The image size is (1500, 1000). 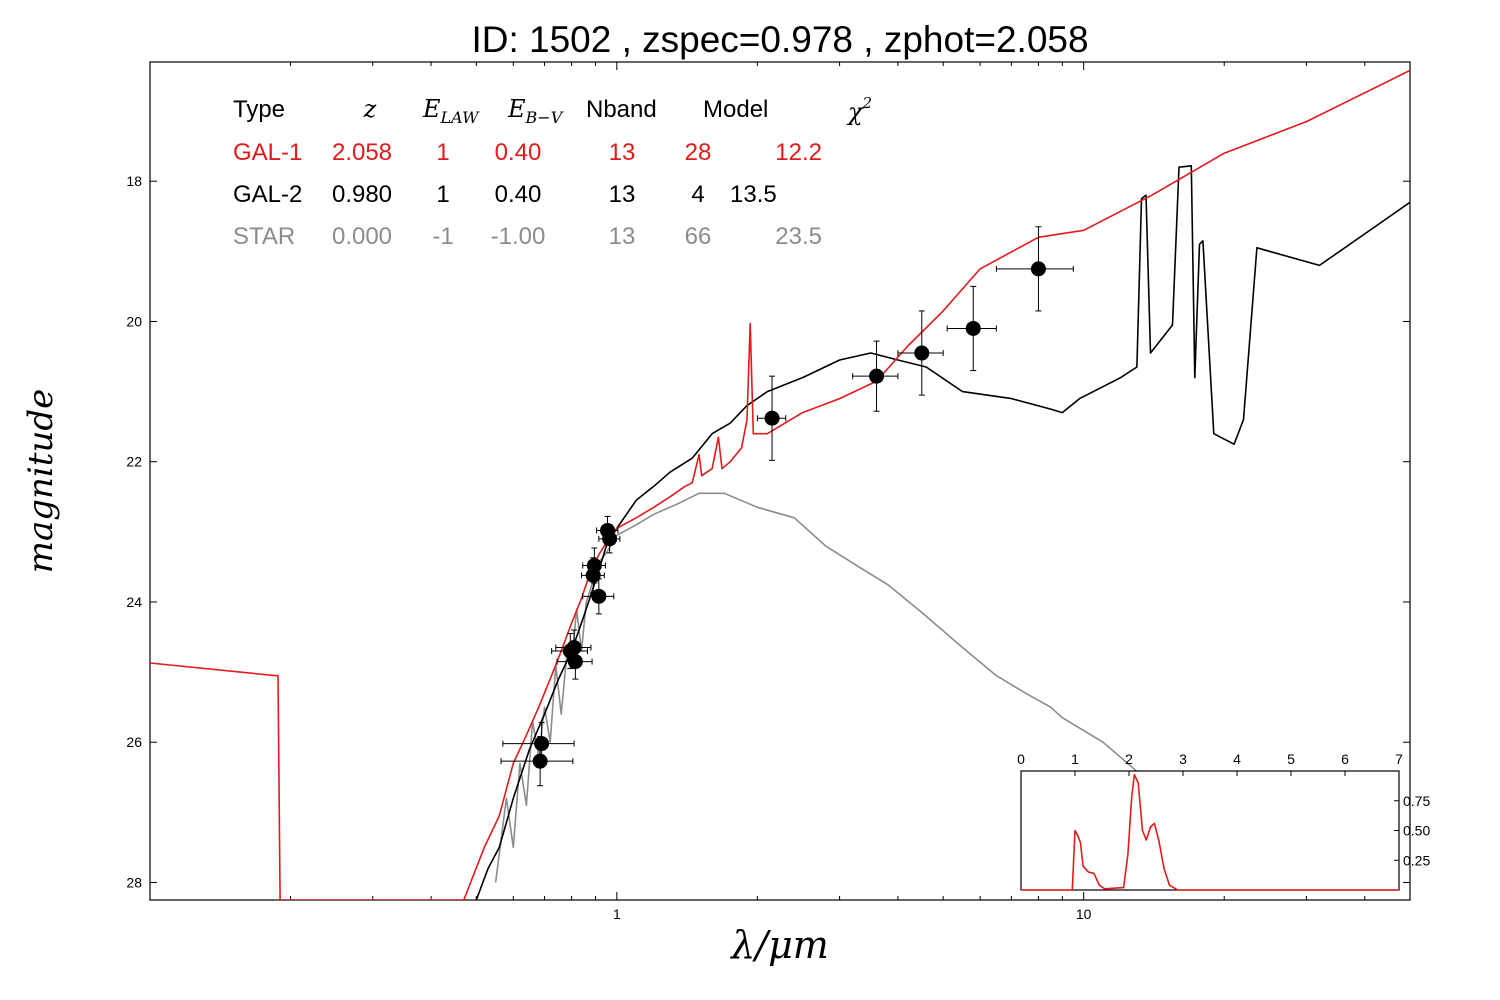 I want to click on legend-header-nband: Nband, so click(x=621, y=109).